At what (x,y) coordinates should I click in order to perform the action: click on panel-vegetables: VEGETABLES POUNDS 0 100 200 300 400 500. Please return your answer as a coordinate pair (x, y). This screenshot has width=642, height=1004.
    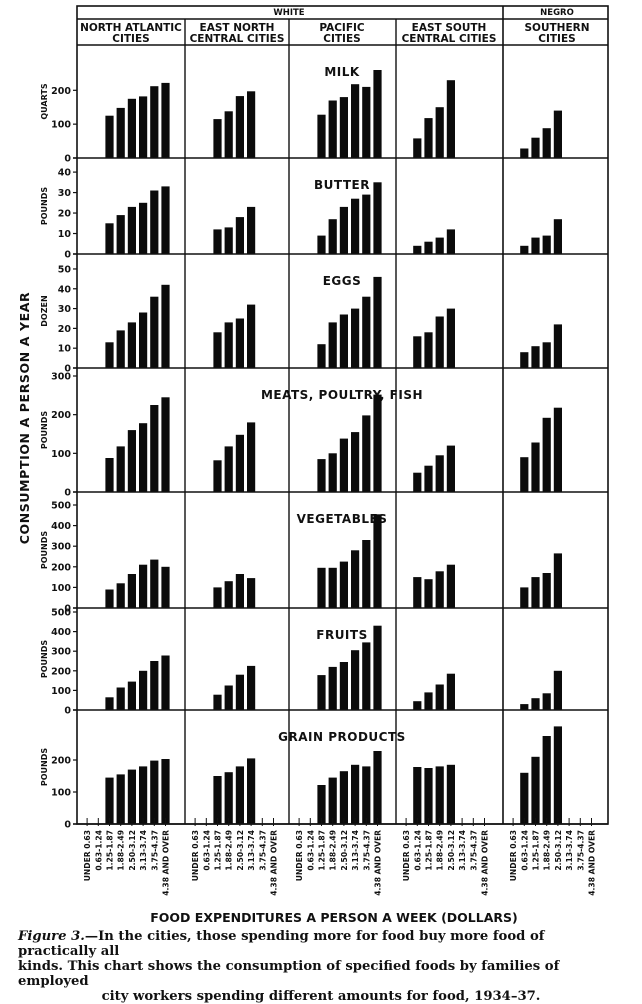
    Looking at the image, I should click on (324, 558).